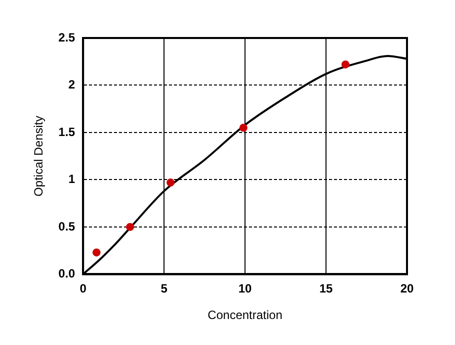  I want to click on y-tick-label: 1.5, so click(67, 131).